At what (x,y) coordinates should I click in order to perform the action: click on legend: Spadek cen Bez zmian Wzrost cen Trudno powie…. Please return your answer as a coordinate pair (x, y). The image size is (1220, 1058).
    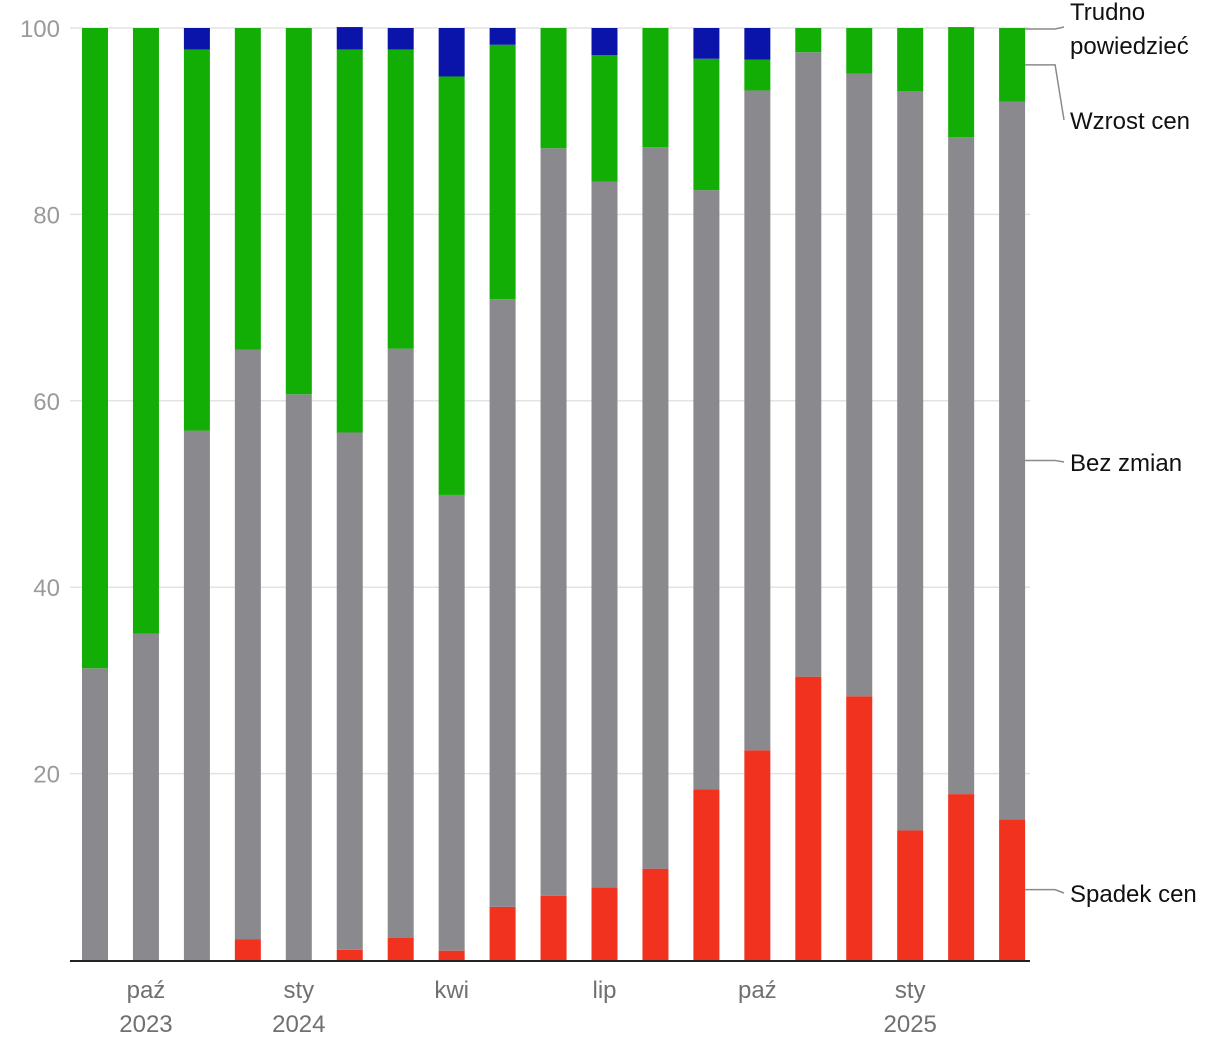
    Looking at the image, I should click on (1111, 454).